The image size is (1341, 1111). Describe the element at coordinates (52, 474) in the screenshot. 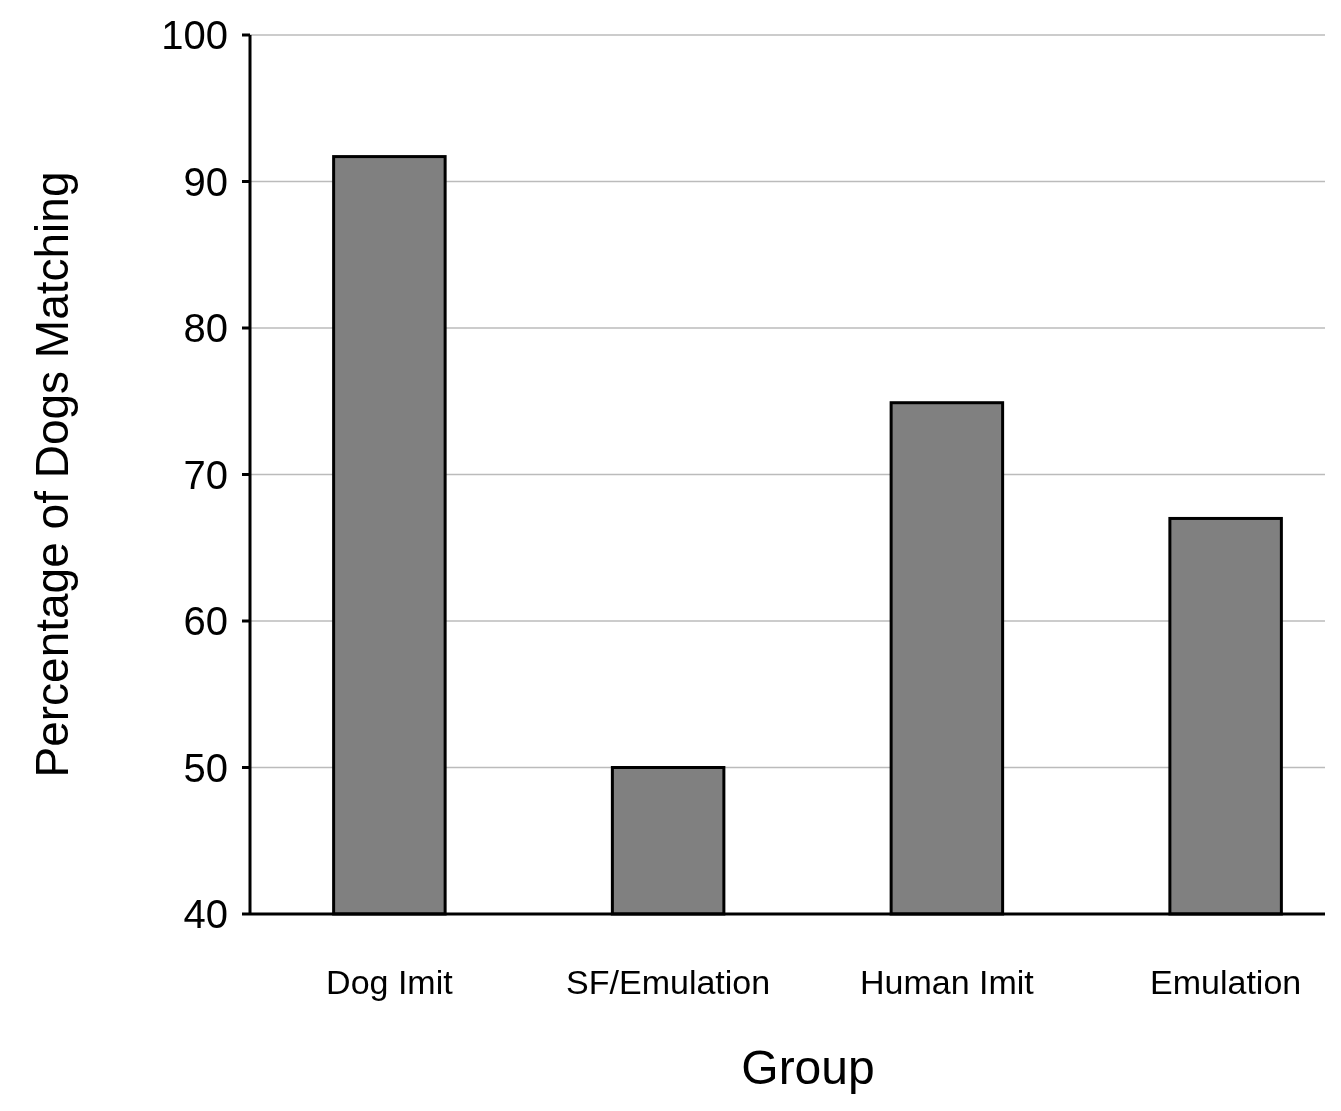

I see `y-axis-title: Percentage of Dogs Matching` at that location.